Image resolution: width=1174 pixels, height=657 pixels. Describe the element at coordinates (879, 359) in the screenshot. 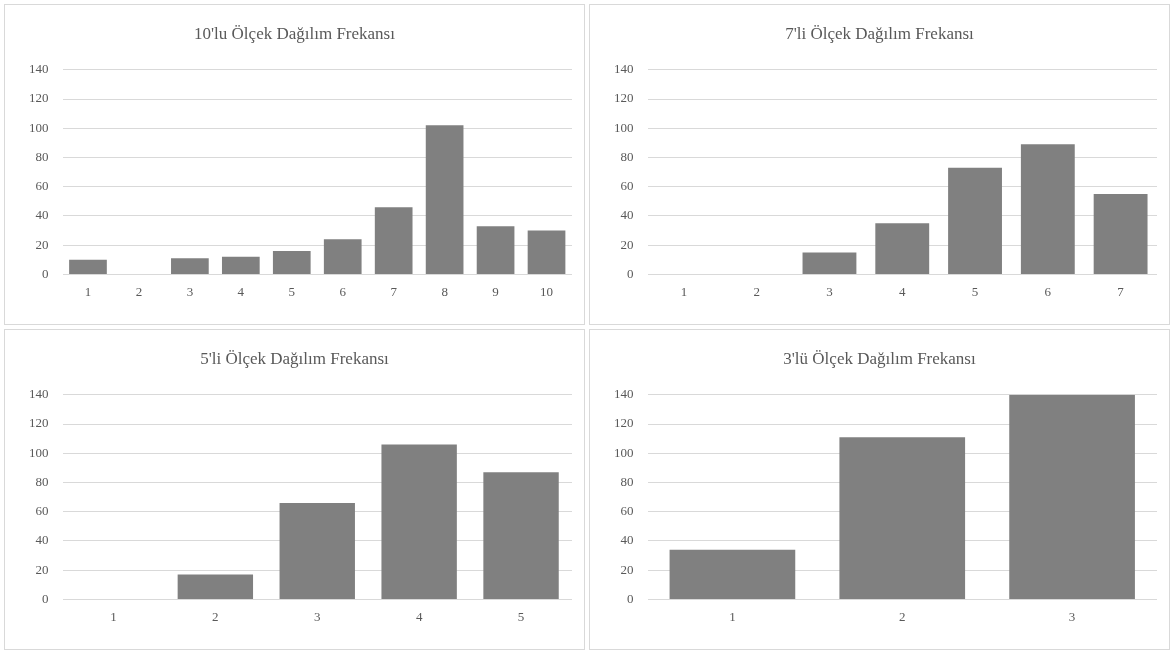

I see `chart-title: 3'lü Ölçek Dağılım Frekansı` at that location.